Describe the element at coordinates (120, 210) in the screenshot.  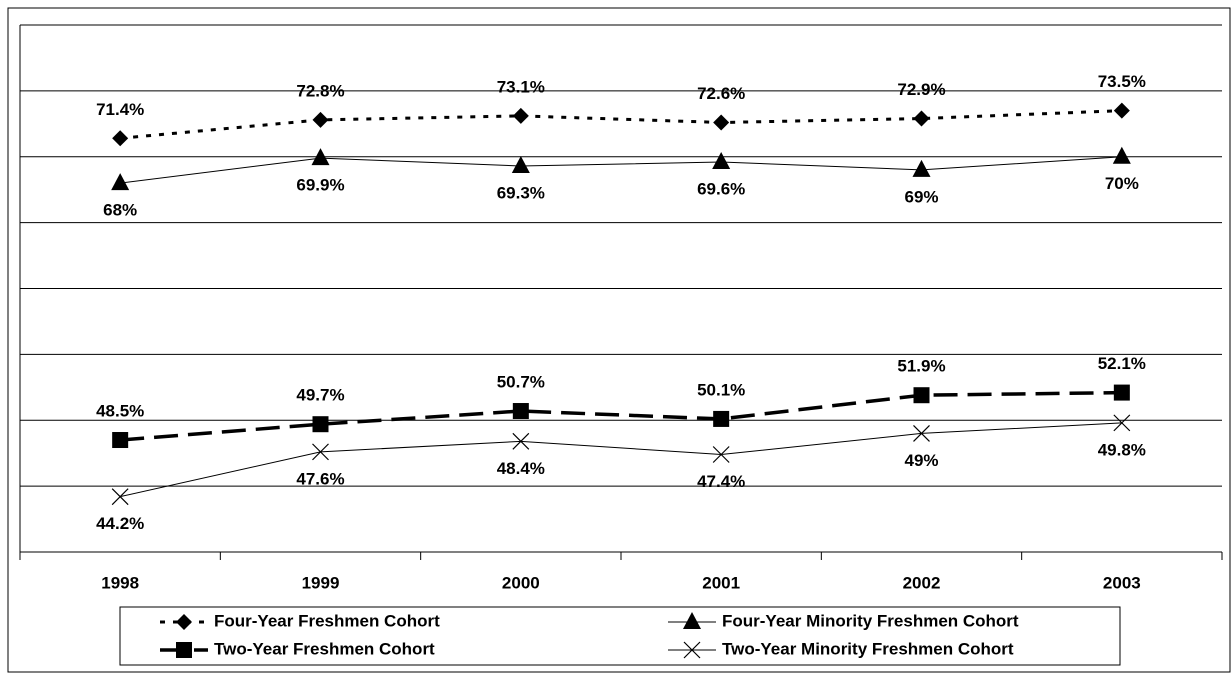
I see `data-label: 68%` at that location.